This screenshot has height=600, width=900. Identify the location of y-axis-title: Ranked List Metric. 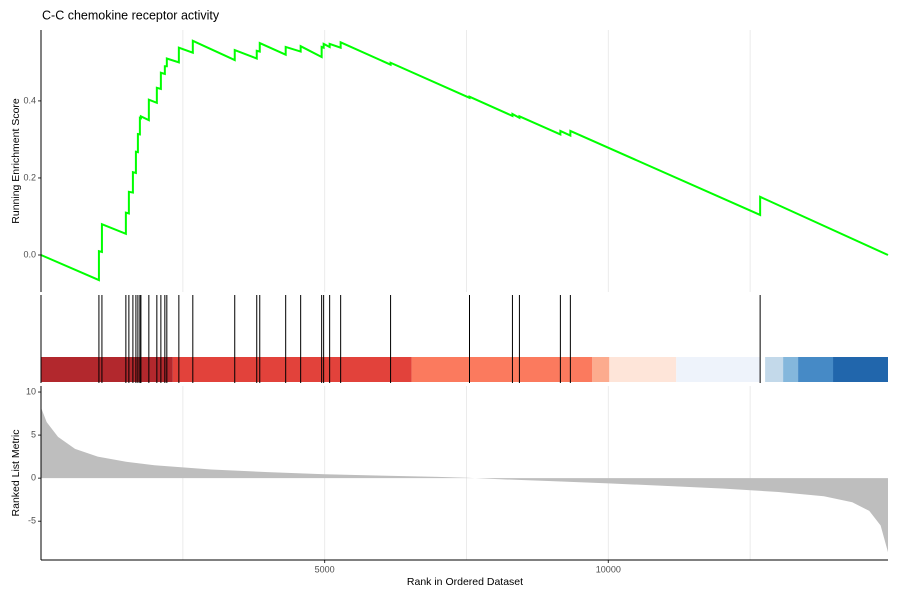
(16, 473).